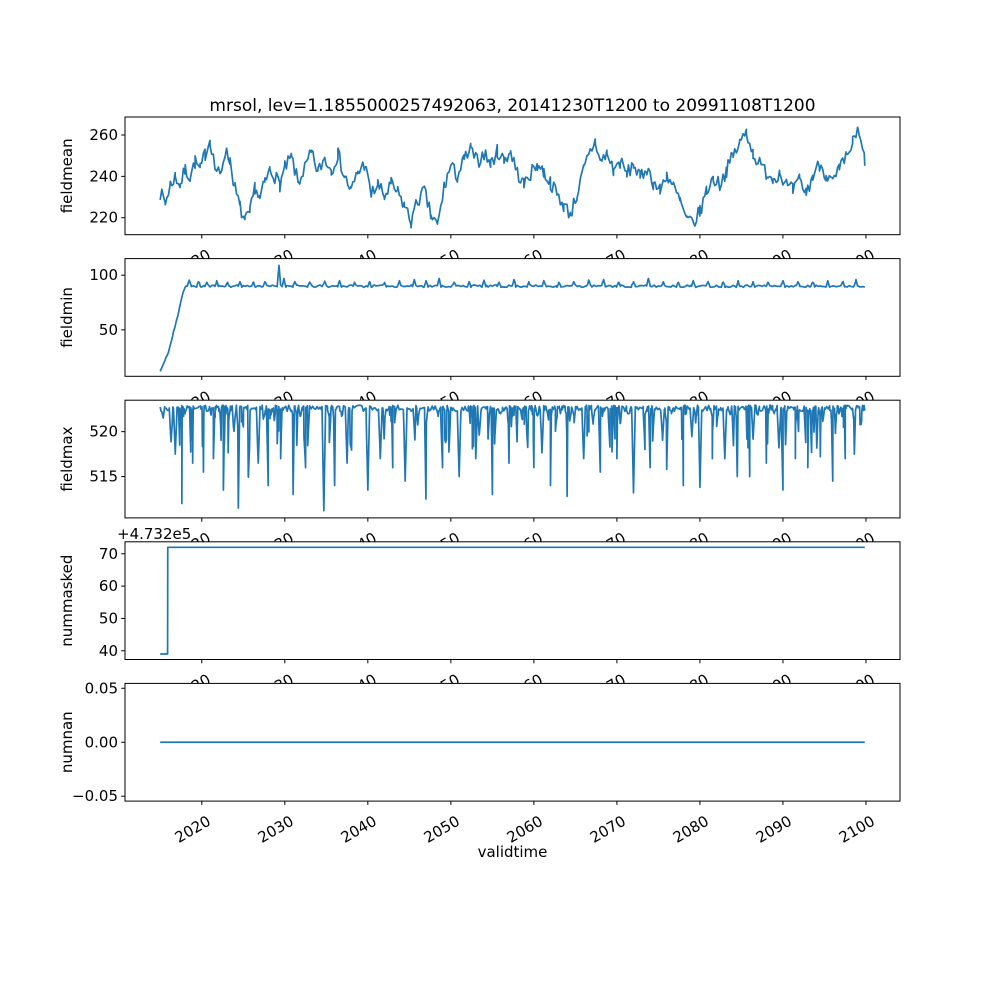 This screenshot has height=1000, width=1000. Describe the element at coordinates (774, 829) in the screenshot. I see `x-tick-label: 2090` at that location.